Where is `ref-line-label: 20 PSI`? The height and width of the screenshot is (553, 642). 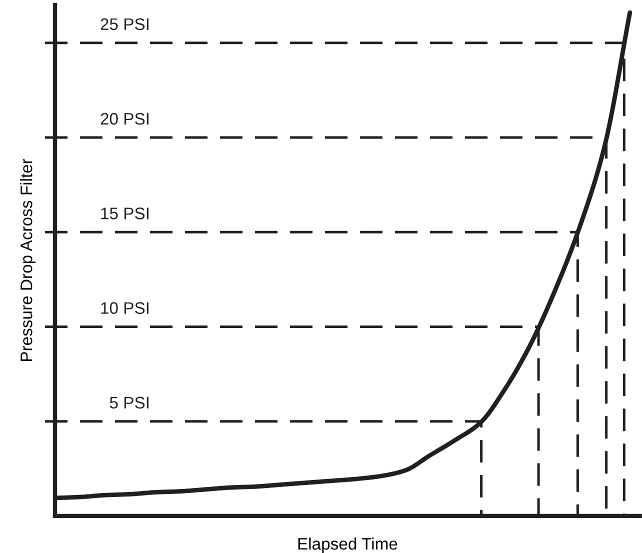 ref-line-label: 20 PSI is located at coordinates (124, 118).